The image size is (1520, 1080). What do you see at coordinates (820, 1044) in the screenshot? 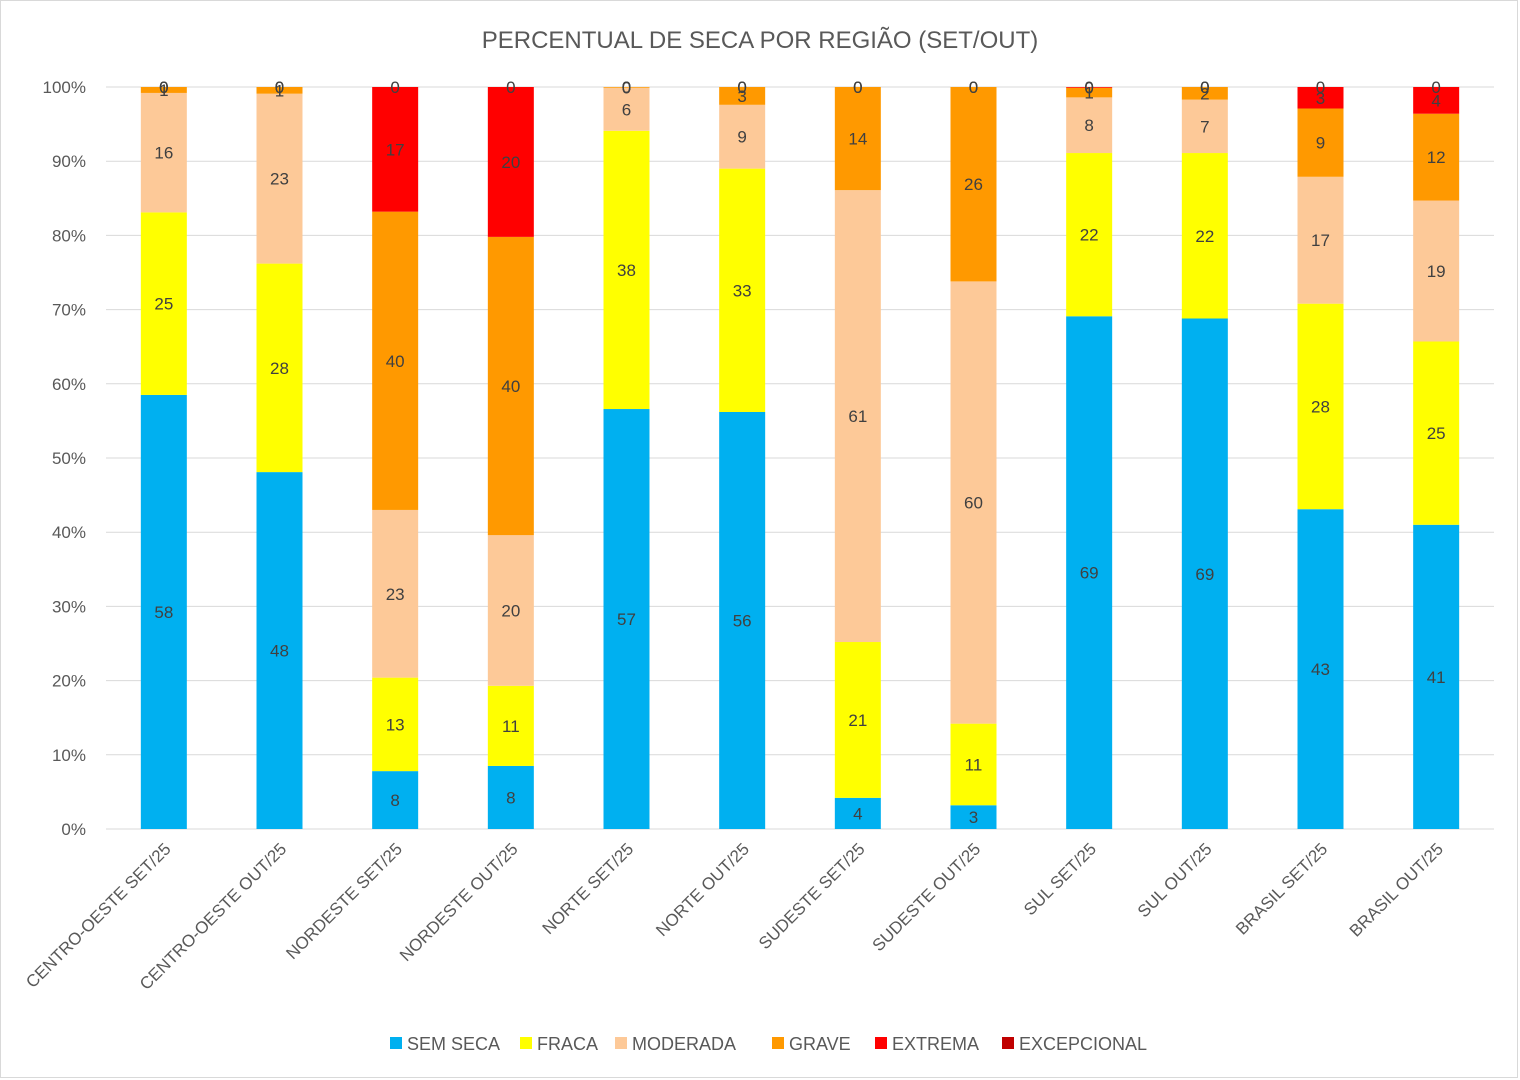
I see `legend-label: GRAVE` at bounding box center [820, 1044].